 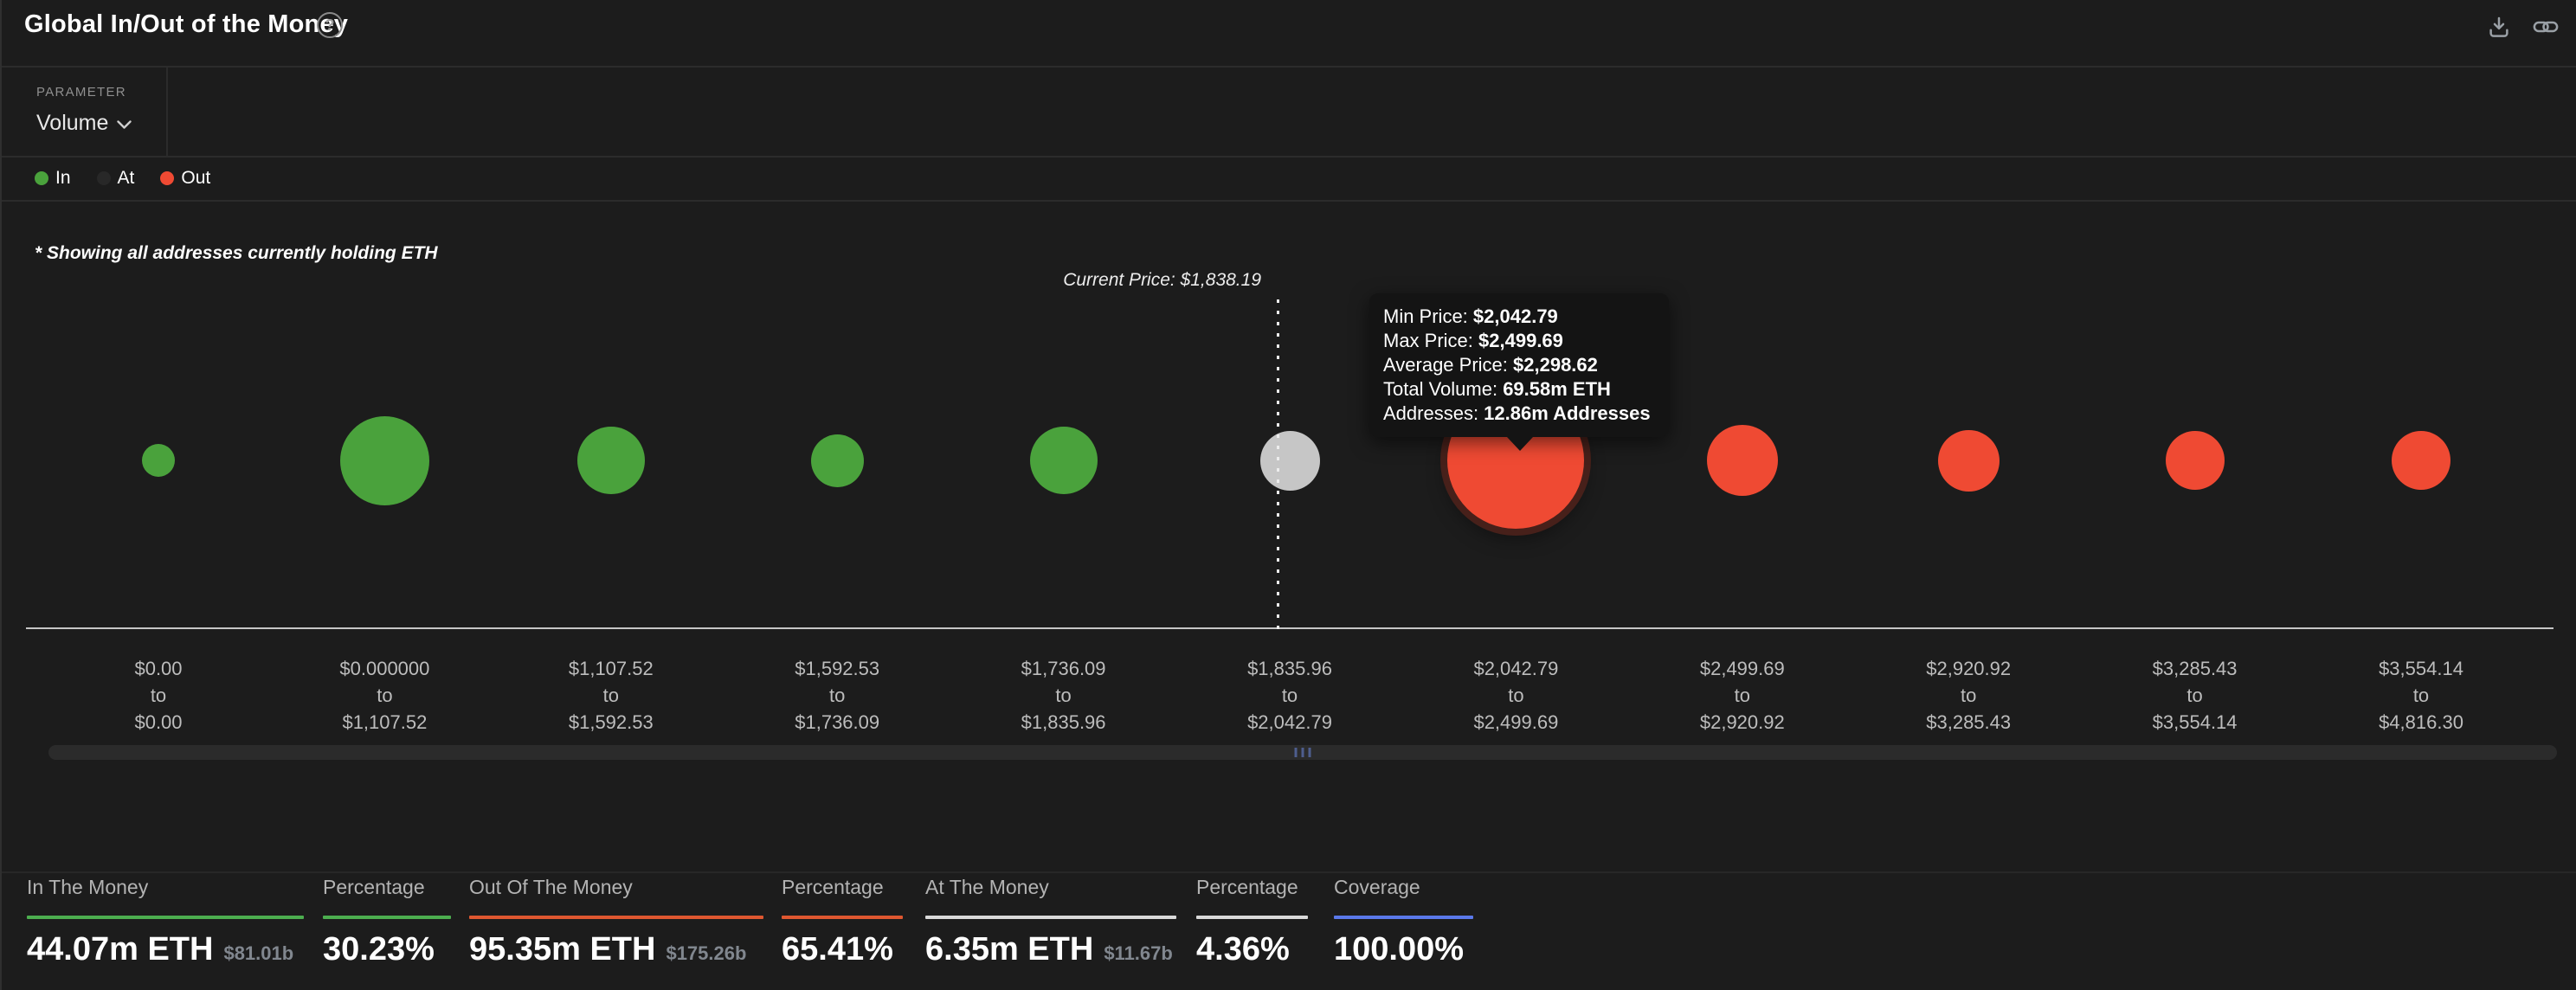 I want to click on chart-legend: In At Out, so click(x=122, y=178).